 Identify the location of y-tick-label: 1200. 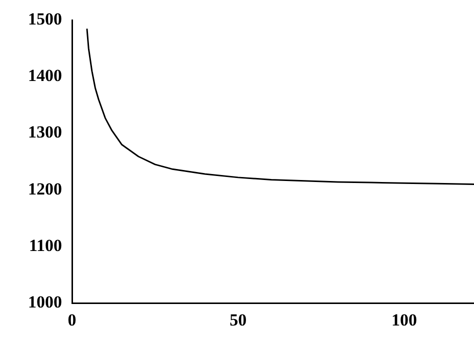
(45, 188).